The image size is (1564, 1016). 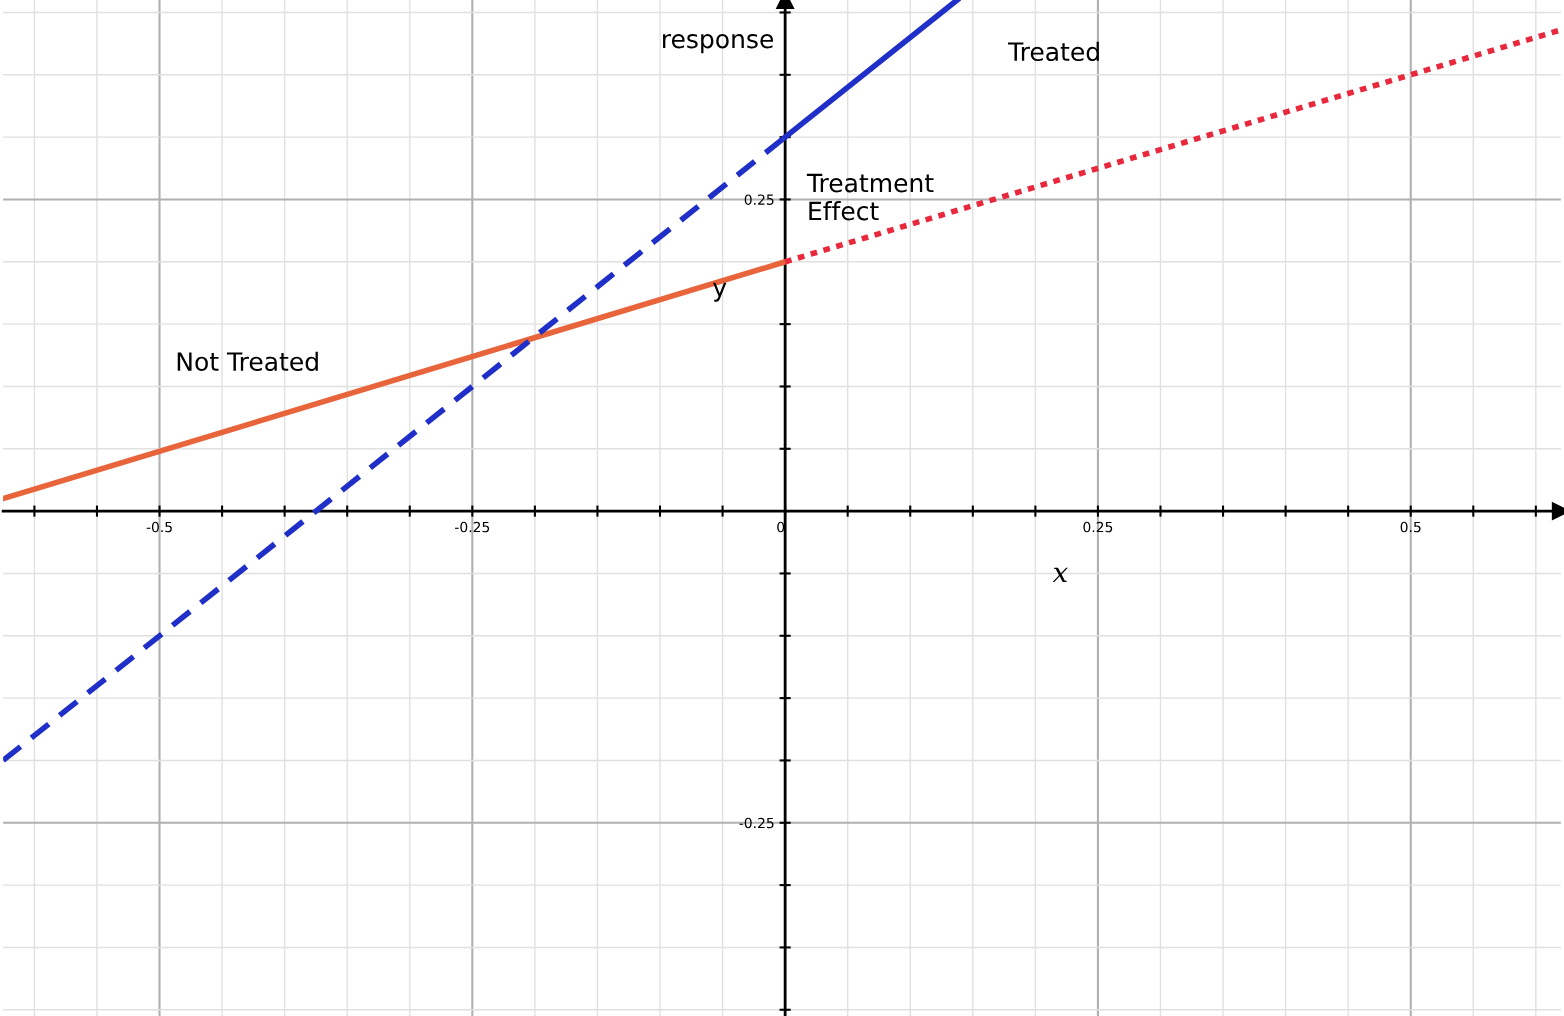 I want to click on x-tick-label: 0.5, so click(x=1410, y=527).